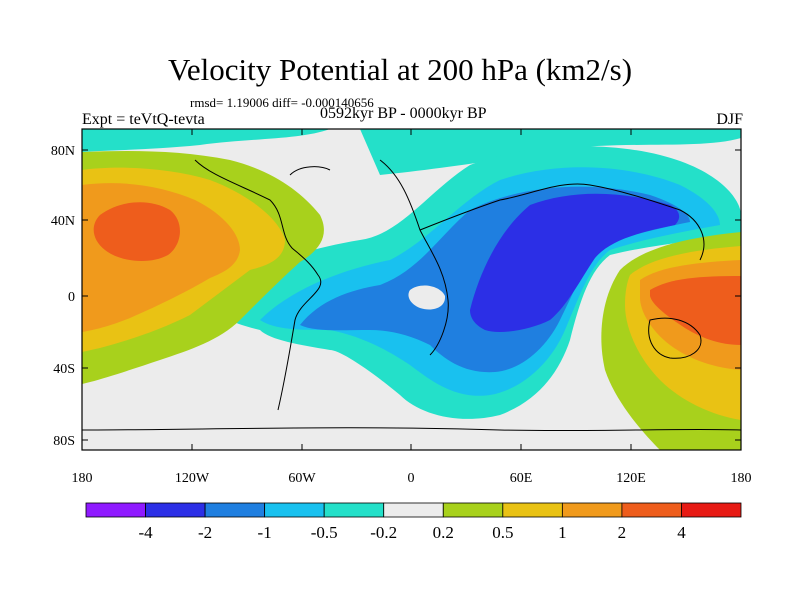  Describe the element at coordinates (64, 441) in the screenshot. I see `lat-tick-label: 80S` at that location.